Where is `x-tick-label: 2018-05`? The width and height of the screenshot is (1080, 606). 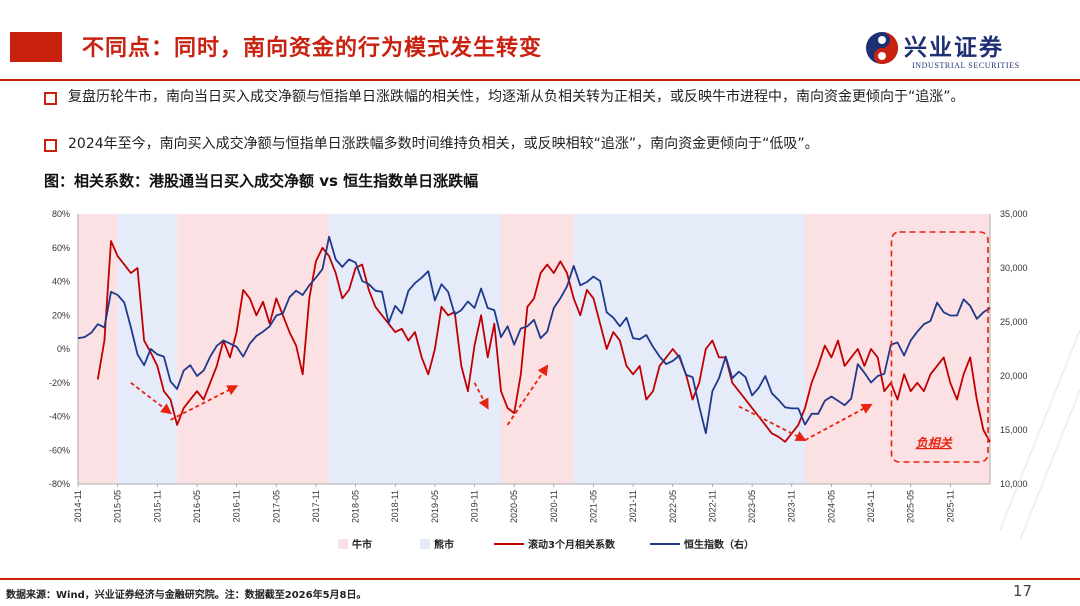
x-tick-label: 2018-05 is located at coordinates (356, 506).